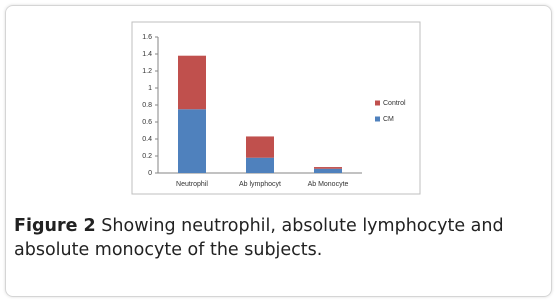  Describe the element at coordinates (55, 226) in the screenshot. I see `caption-label: Figure 2` at that location.